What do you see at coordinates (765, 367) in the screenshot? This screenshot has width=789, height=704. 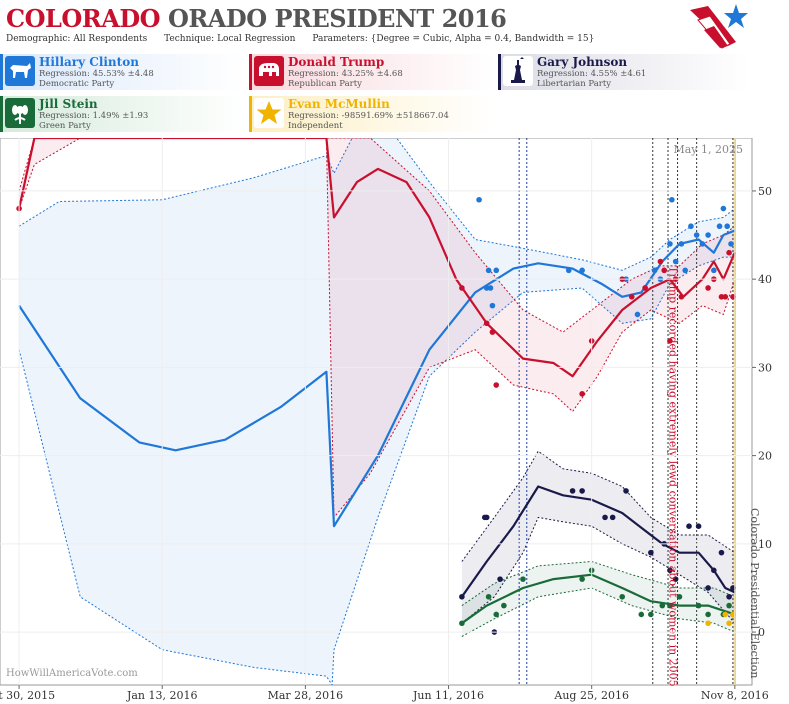 I see `y-tick-label: 30` at bounding box center [765, 367].